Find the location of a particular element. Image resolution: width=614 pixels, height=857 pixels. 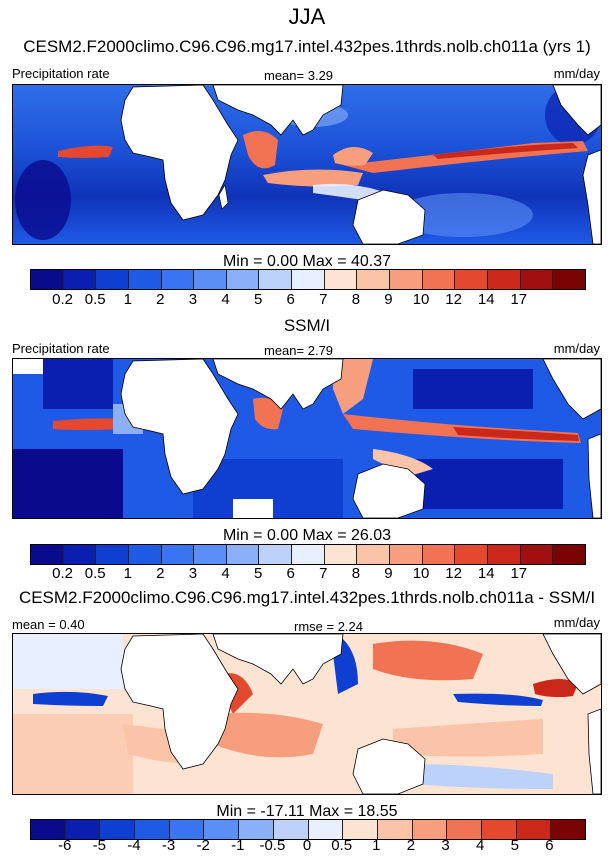

colorbar-tick-label: -6 is located at coordinates (64, 845).